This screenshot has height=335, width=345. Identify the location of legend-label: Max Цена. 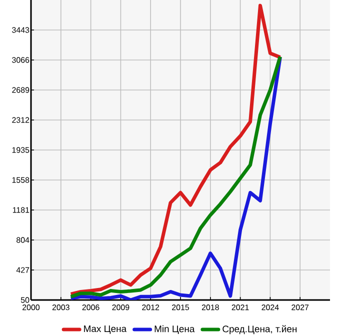
(105, 329).